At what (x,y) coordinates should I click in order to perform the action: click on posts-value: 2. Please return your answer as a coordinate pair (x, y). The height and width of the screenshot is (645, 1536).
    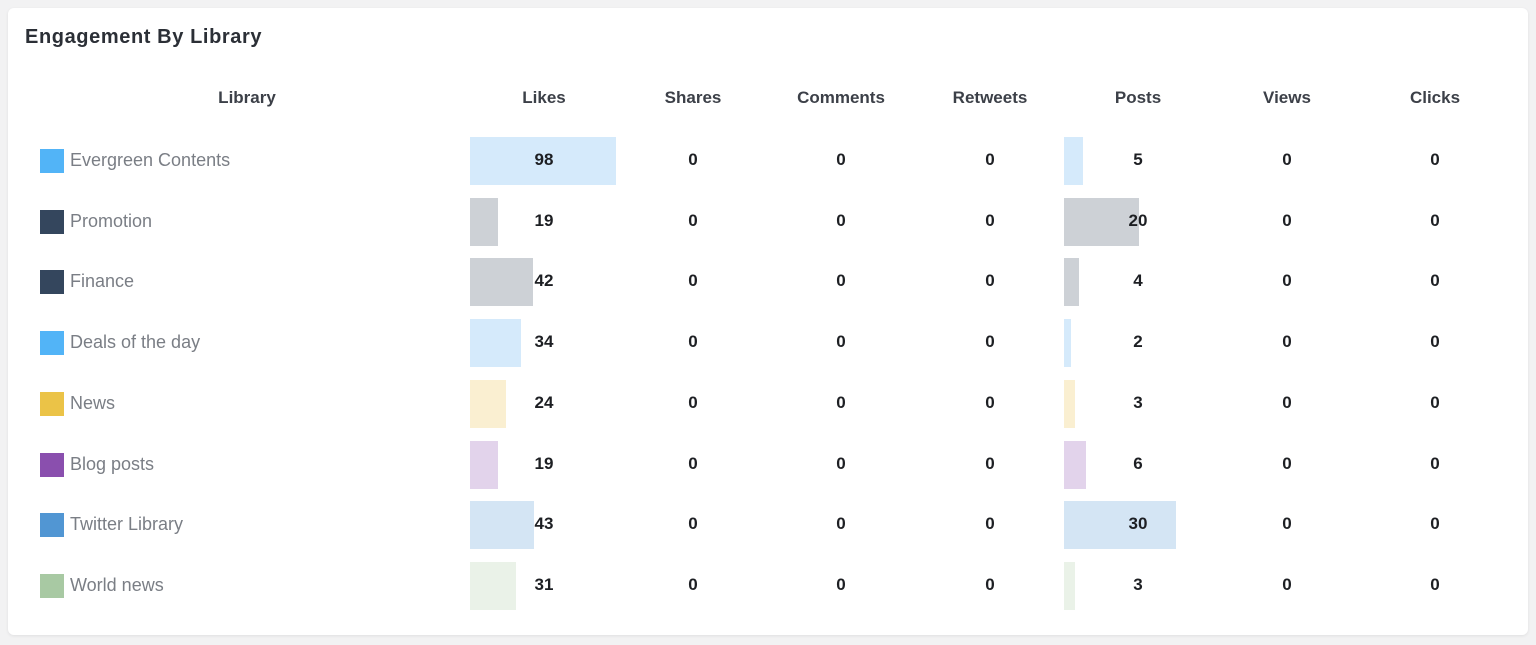
    Looking at the image, I should click on (1138, 342).